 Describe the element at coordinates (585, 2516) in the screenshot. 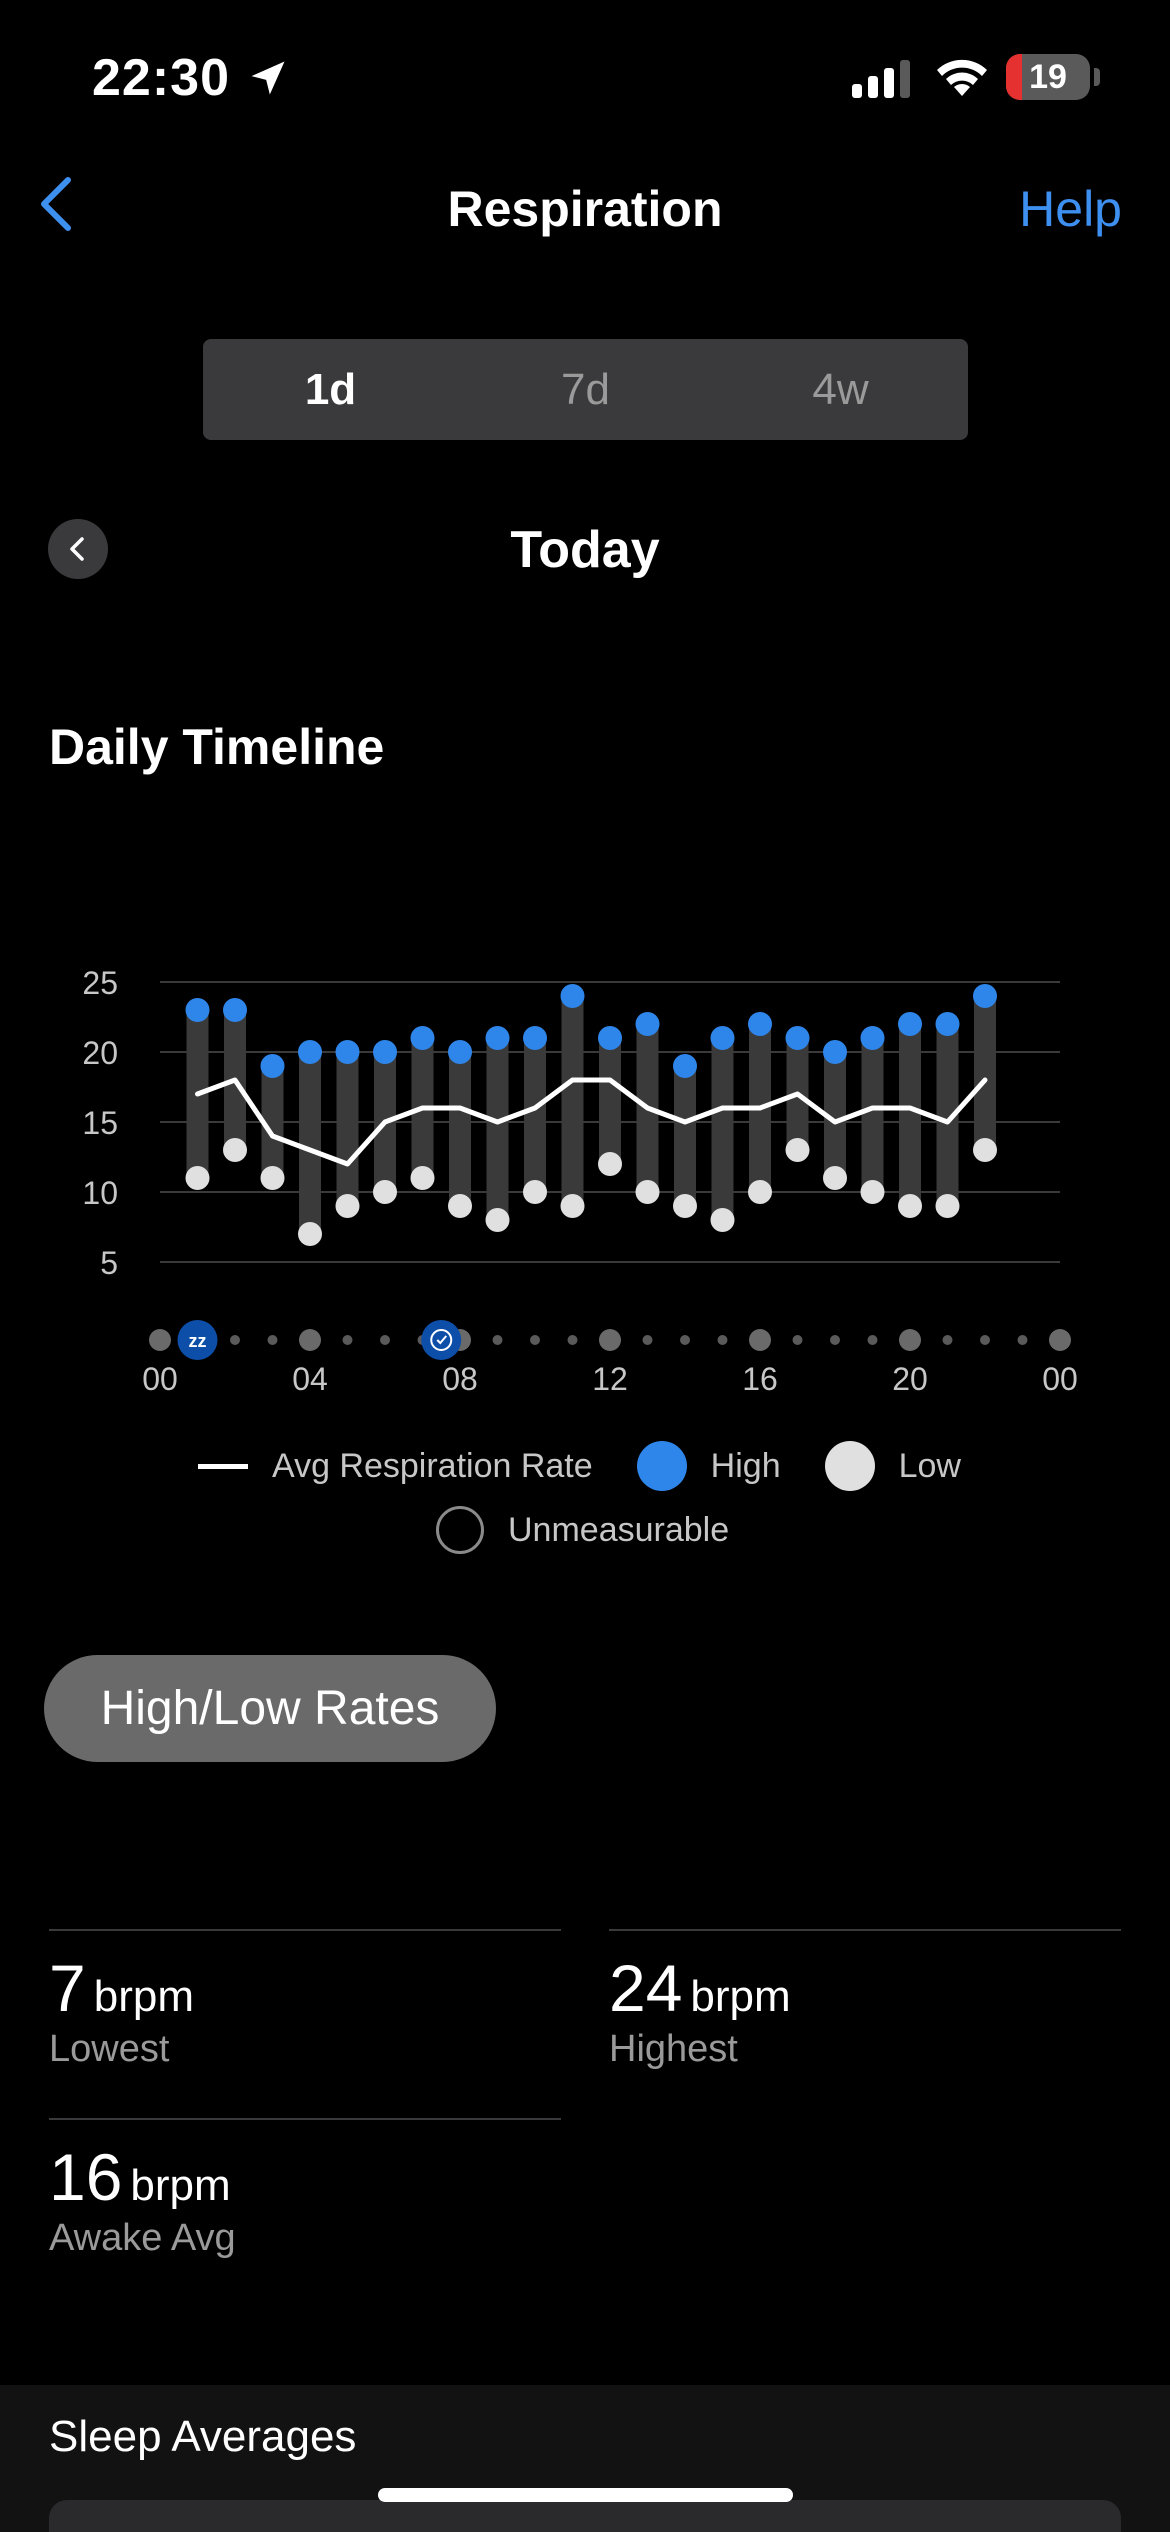

I see `sleep-averages-card` at that location.